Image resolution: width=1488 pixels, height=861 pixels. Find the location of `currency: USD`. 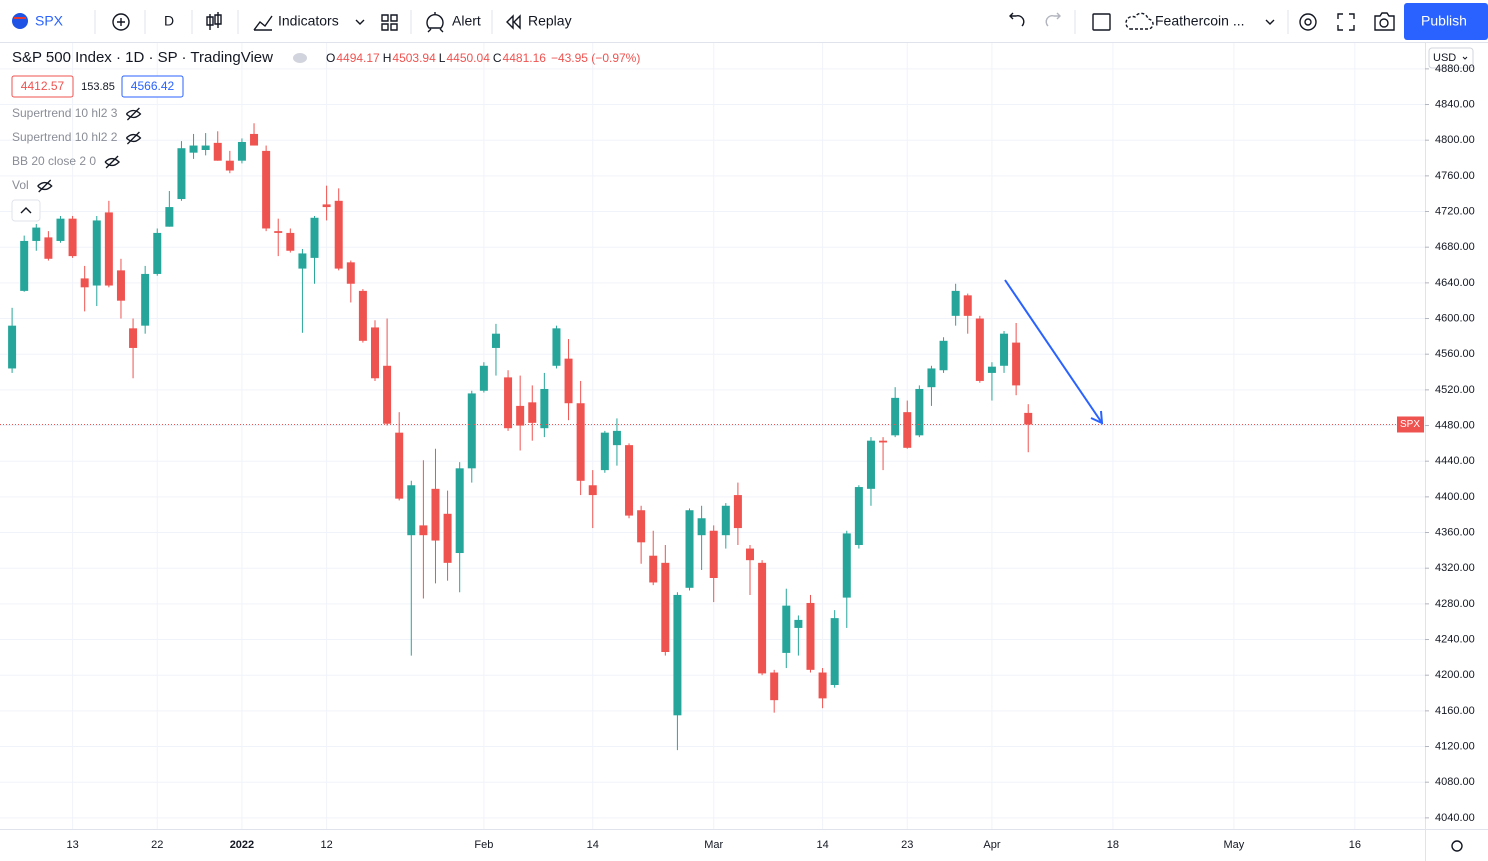

currency: USD is located at coordinates (1444, 58).